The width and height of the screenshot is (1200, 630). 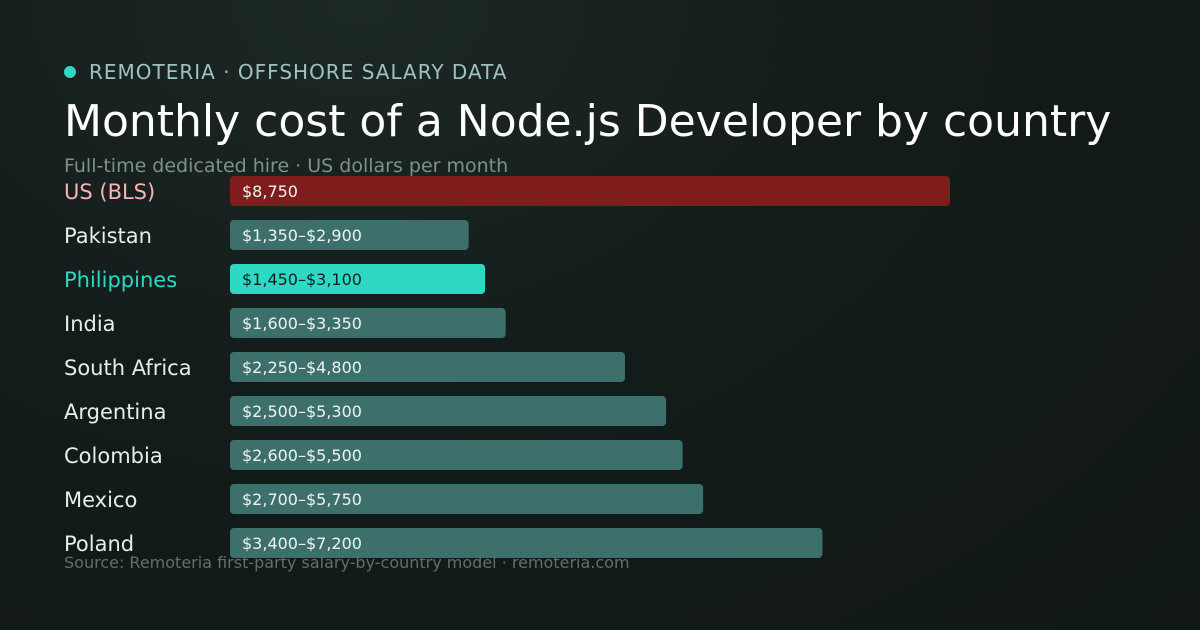 What do you see at coordinates (128, 368) in the screenshot?
I see `category-label: South Africa` at bounding box center [128, 368].